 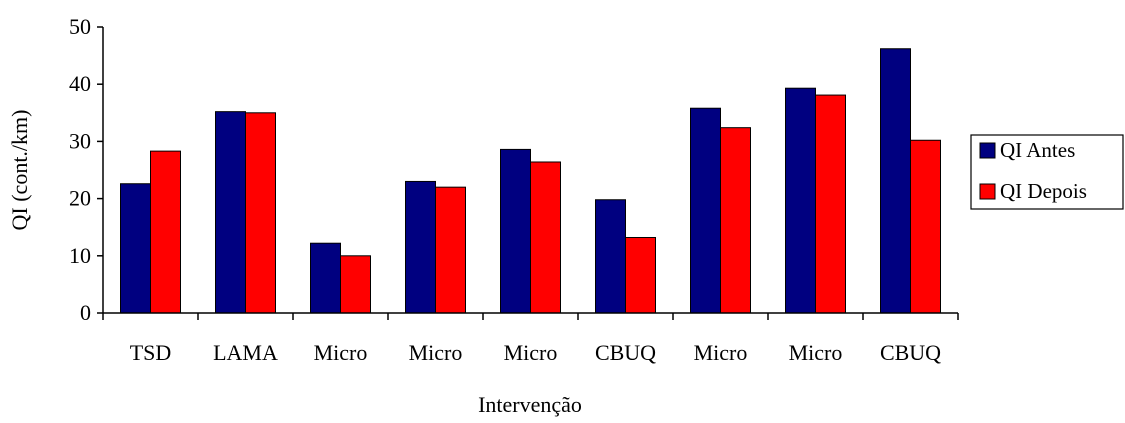 What do you see at coordinates (531, 352) in the screenshot?
I see `x-tick-label-4: Micro` at bounding box center [531, 352].